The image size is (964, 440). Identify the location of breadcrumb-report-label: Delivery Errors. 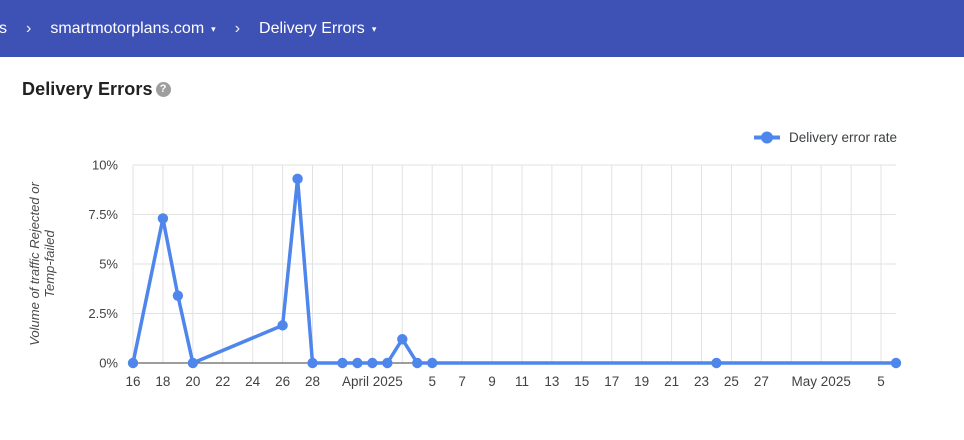
(312, 28).